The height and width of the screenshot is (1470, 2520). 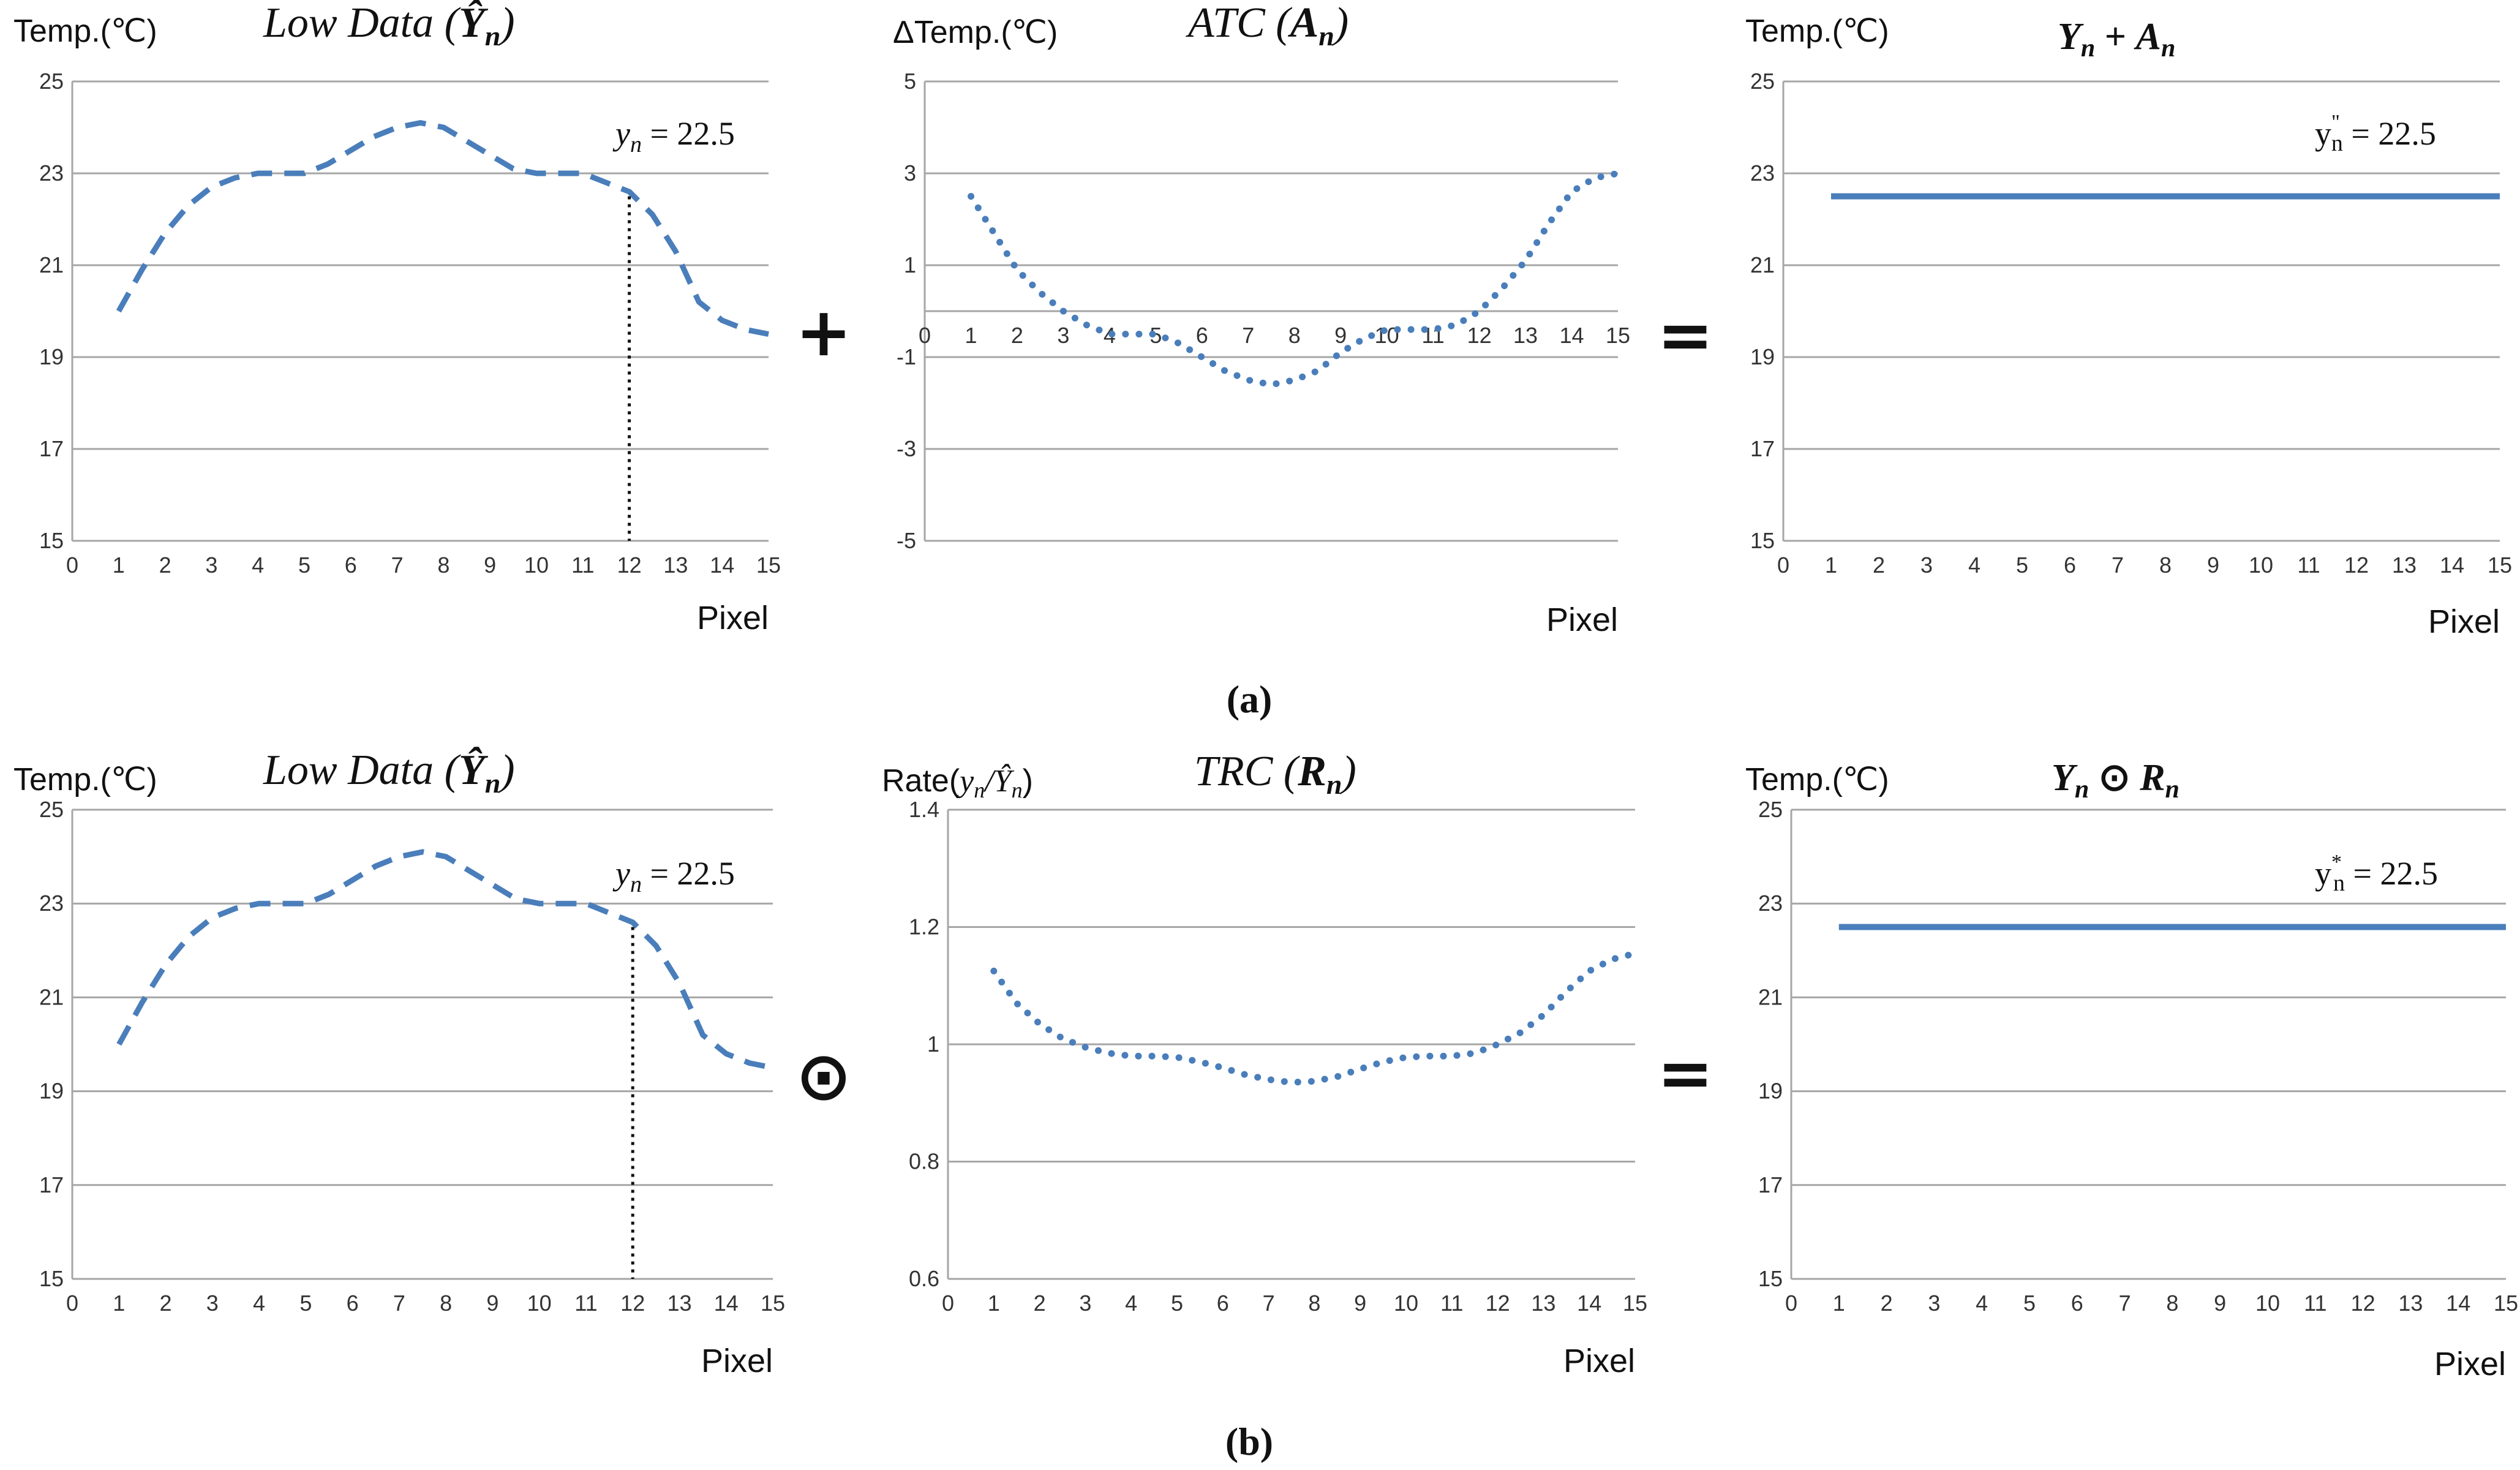 What do you see at coordinates (924, 1162) in the screenshot?
I see `y-tick-label: 0.8` at bounding box center [924, 1162].